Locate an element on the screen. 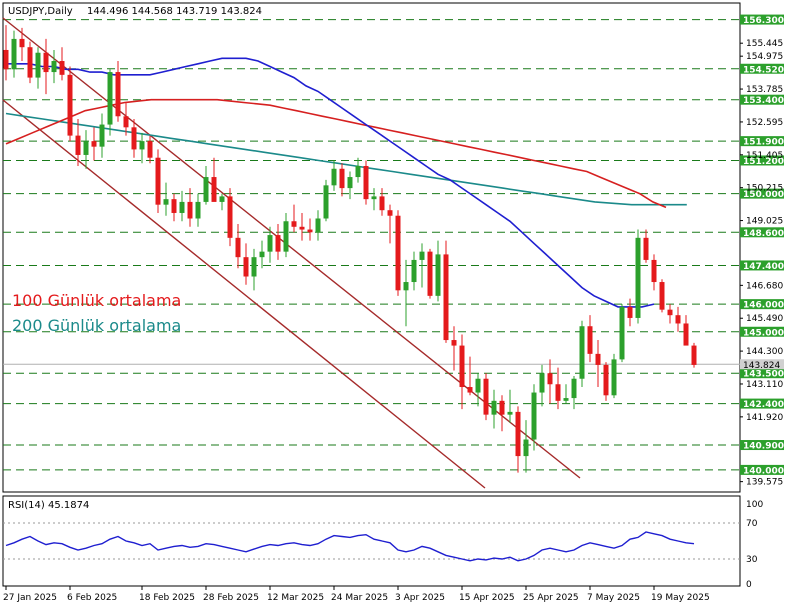 The image size is (786, 611). y-tick-label: 143.110 is located at coordinates (764, 385).